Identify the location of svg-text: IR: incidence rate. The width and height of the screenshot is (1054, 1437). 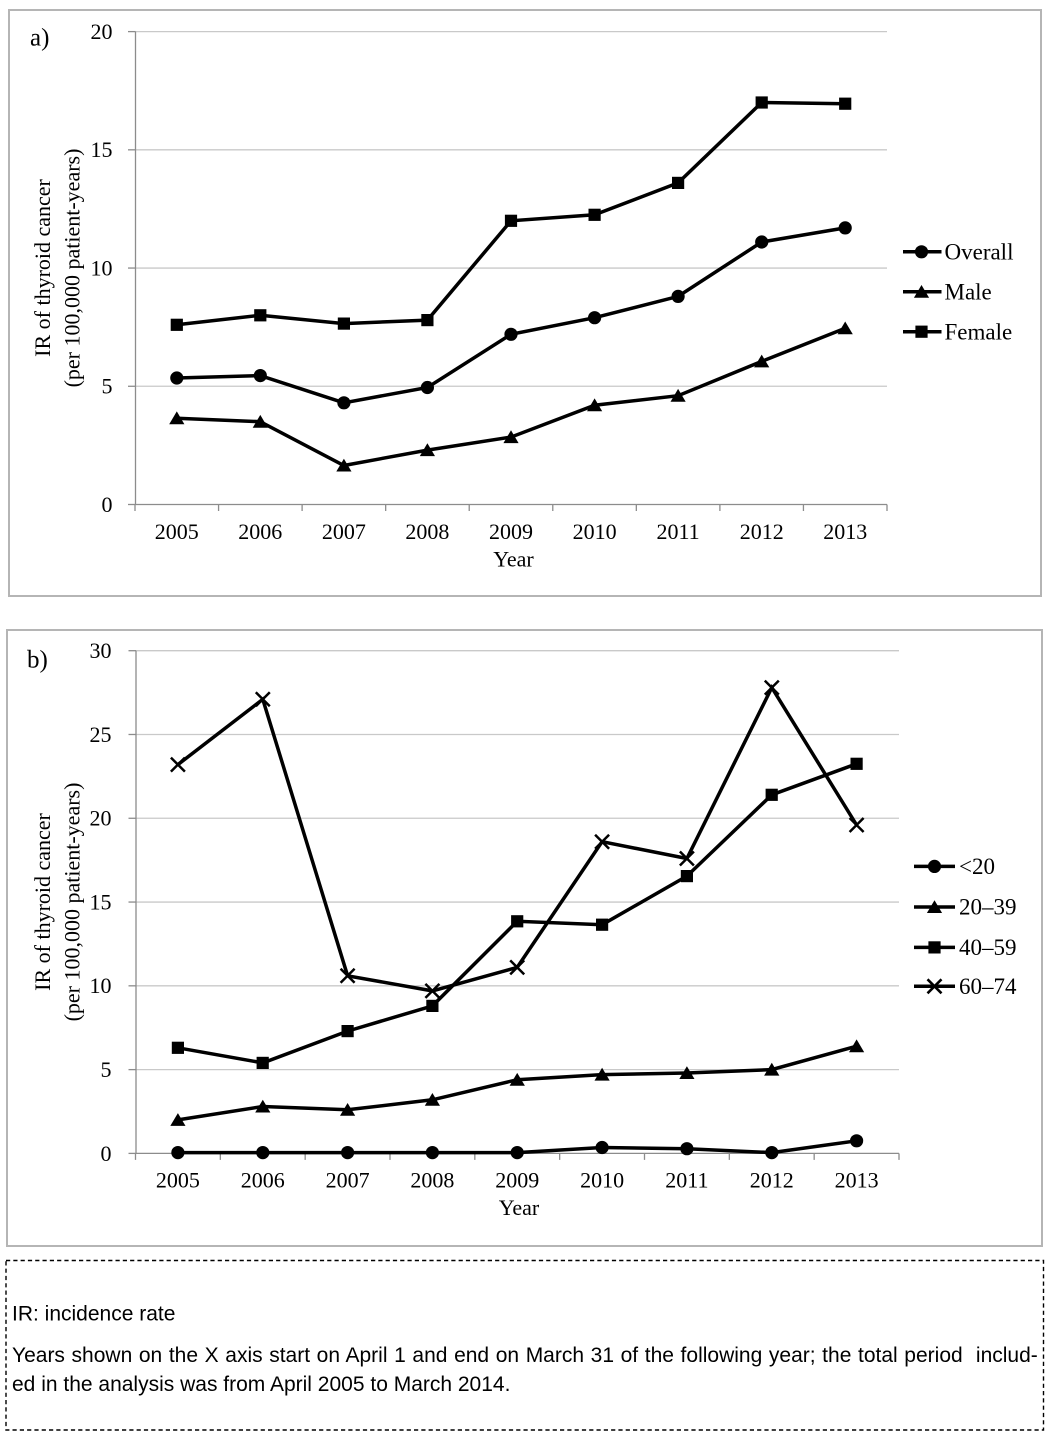
(93, 1314).